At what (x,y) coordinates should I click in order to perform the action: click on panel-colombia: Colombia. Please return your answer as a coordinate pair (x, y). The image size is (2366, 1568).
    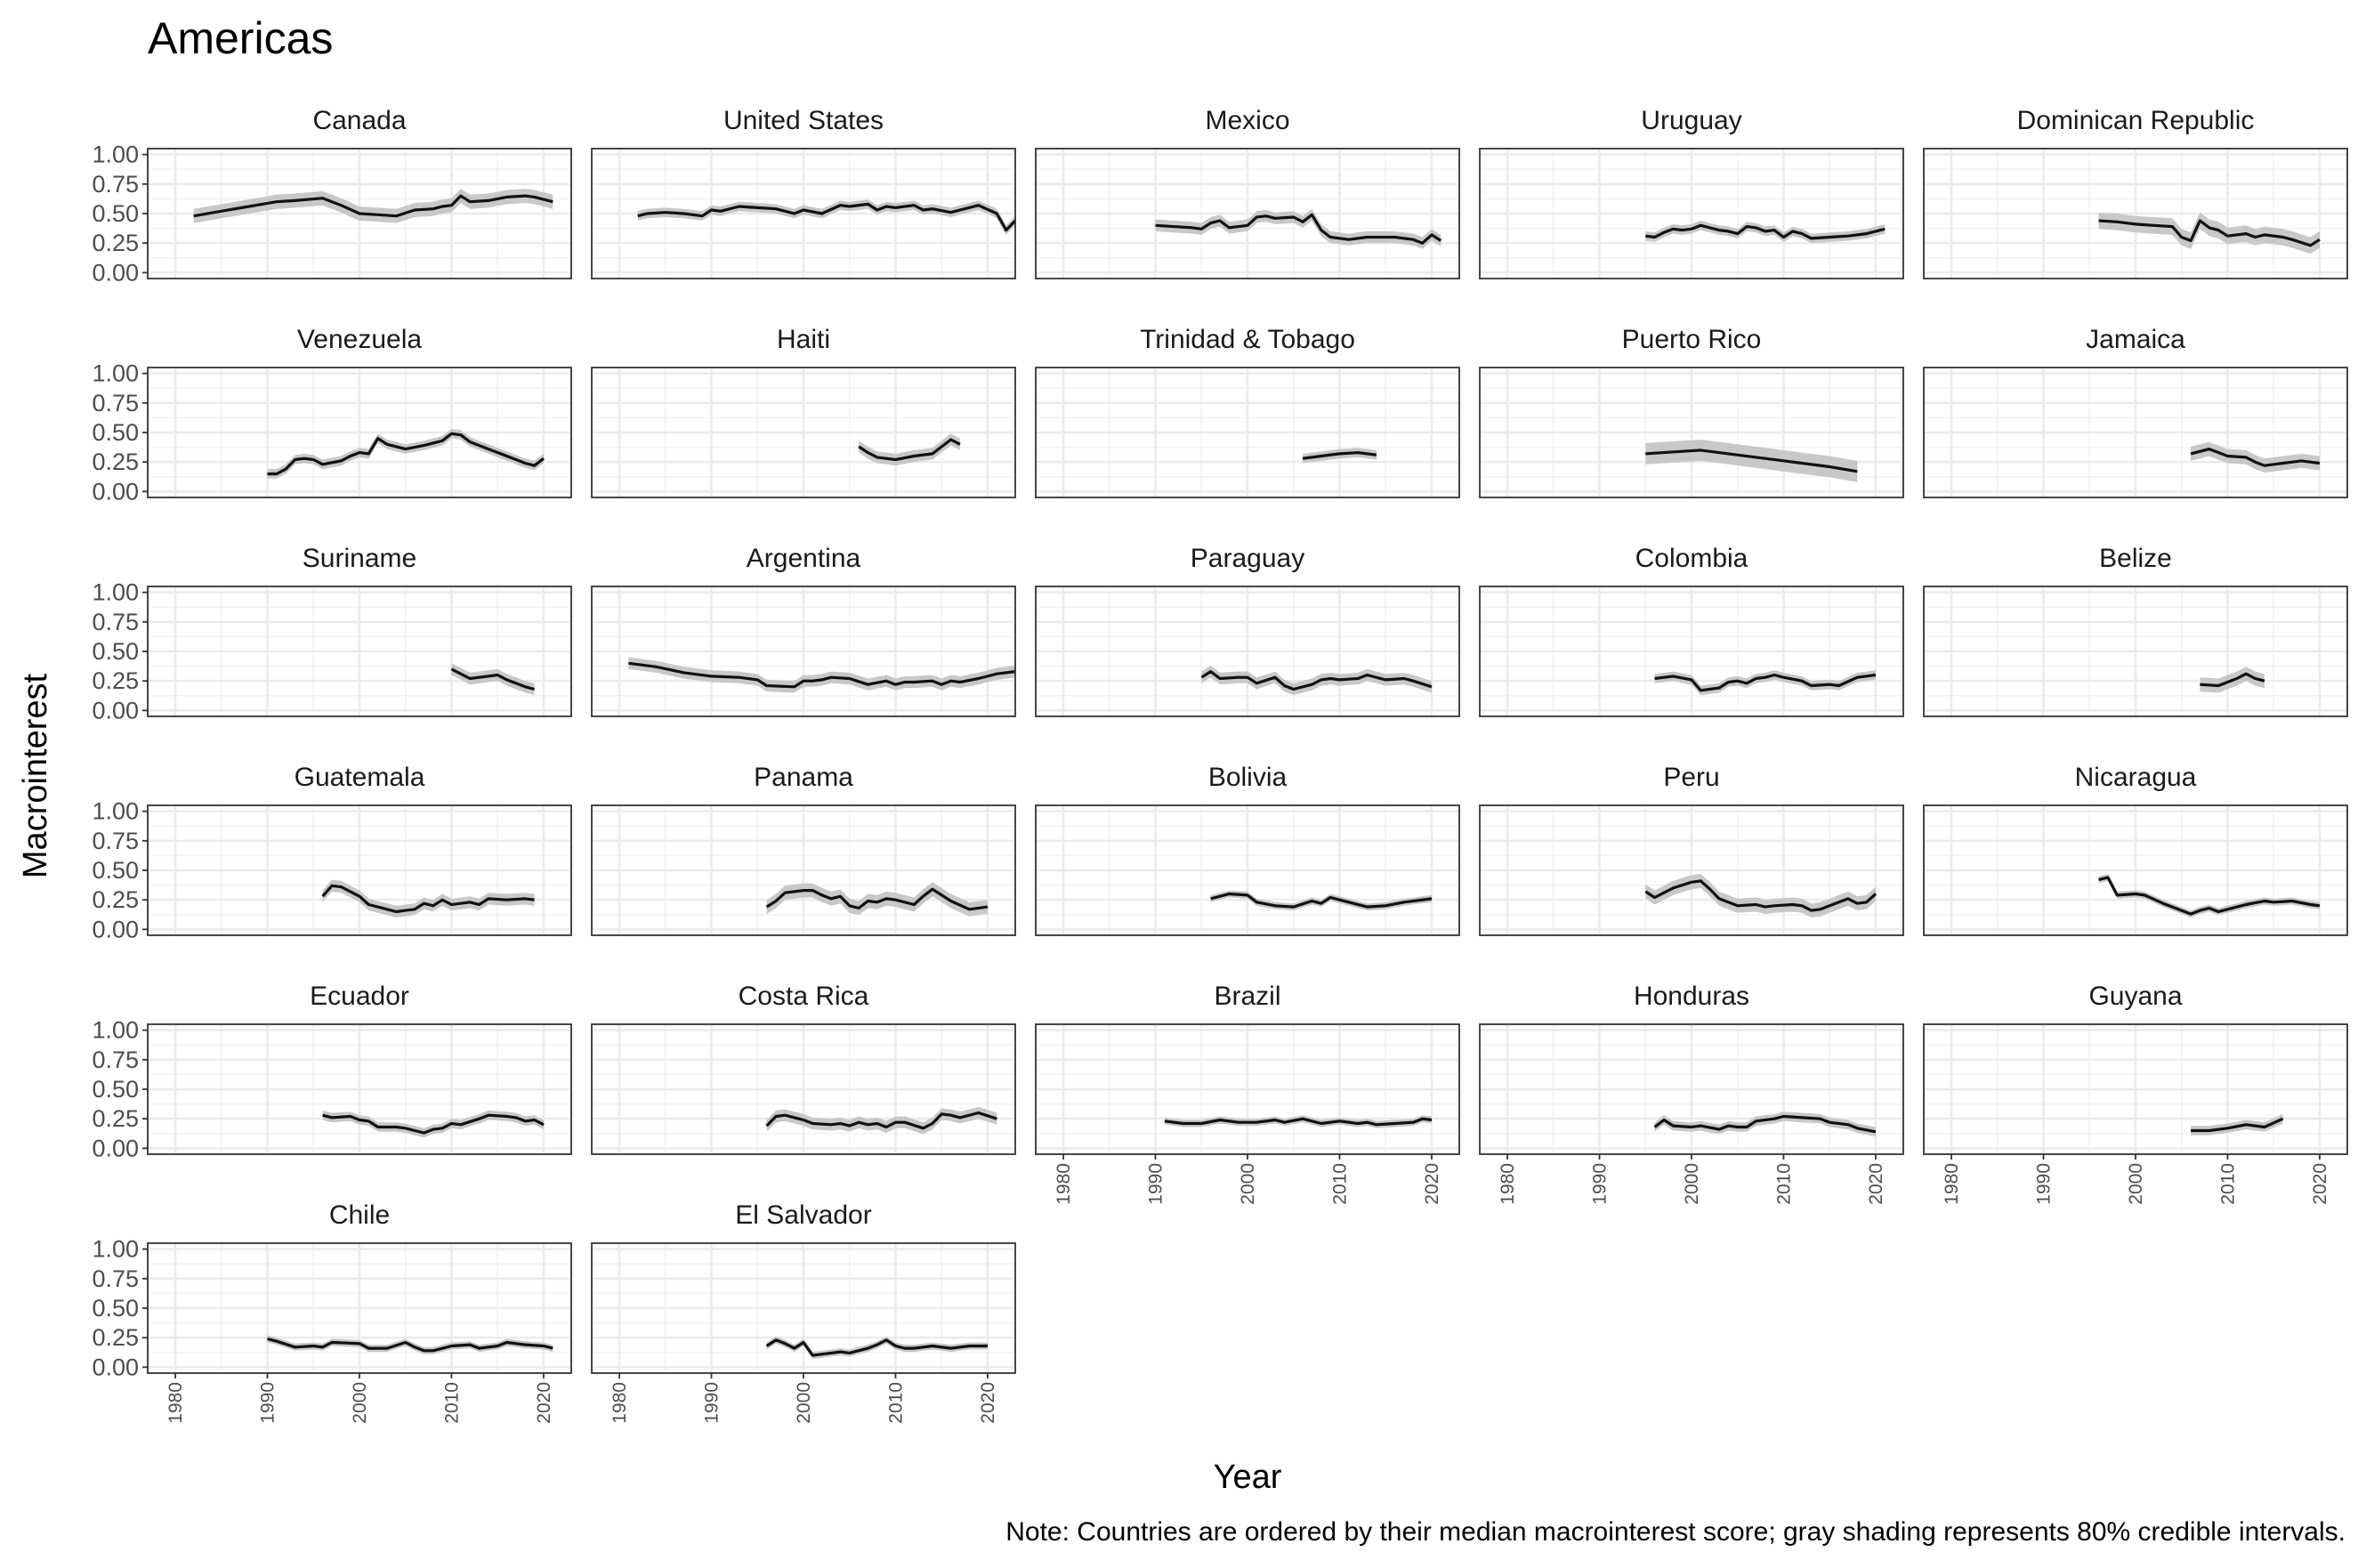
    Looking at the image, I should click on (1691, 631).